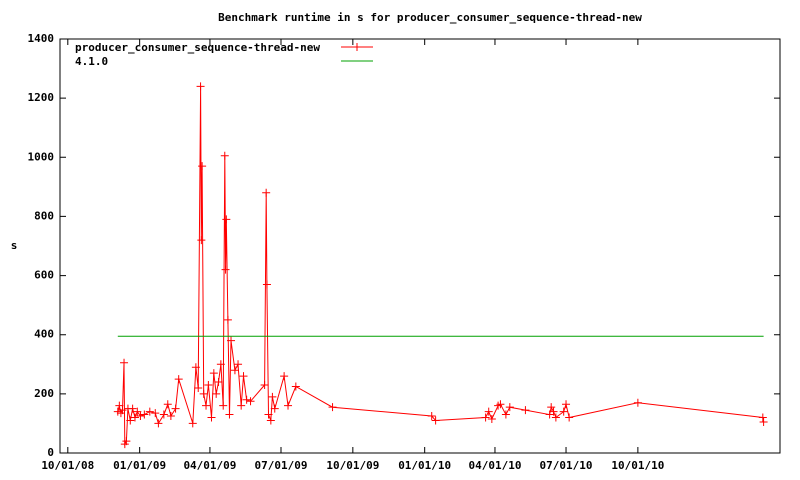 This screenshot has width=800, height=480. I want to click on x-tick-label: 07/01/10, so click(566, 465).